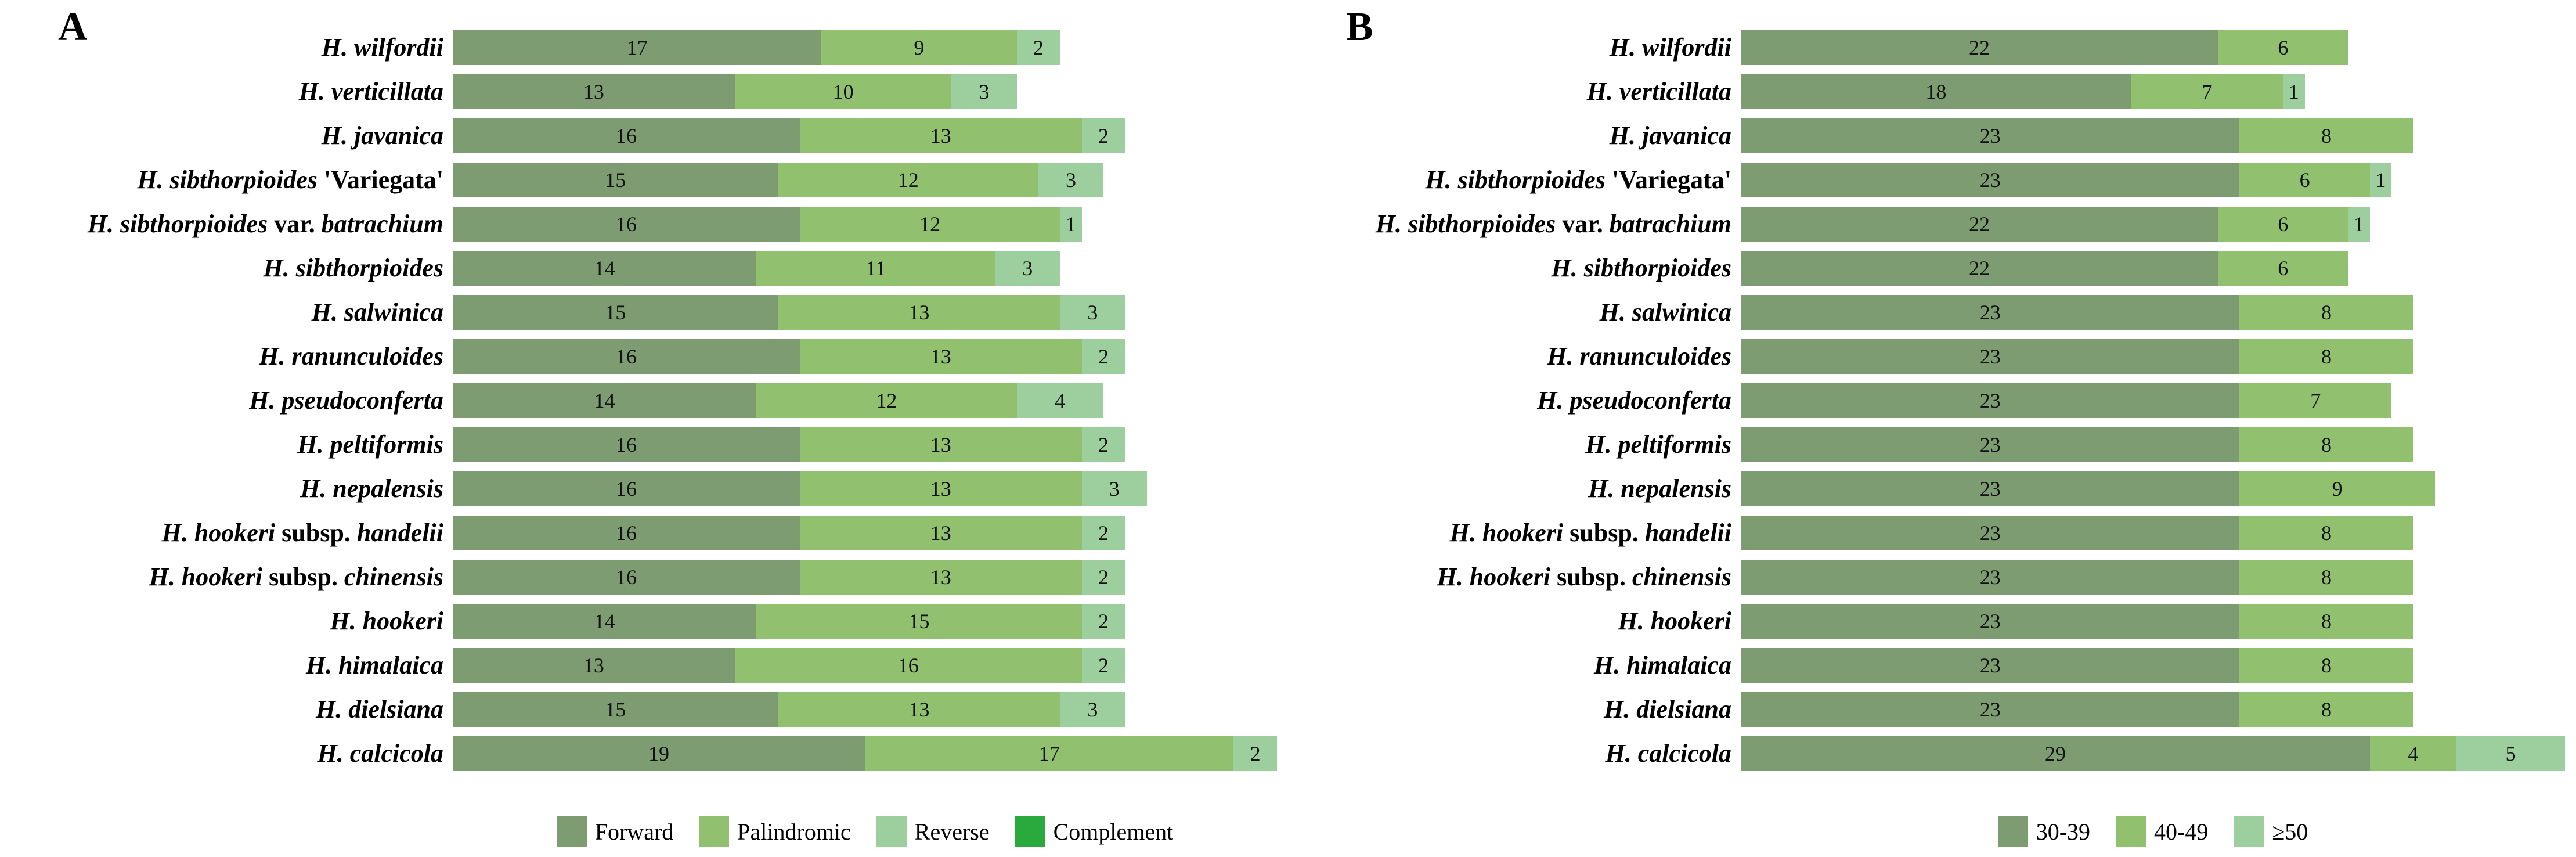 The image size is (2576, 857). Describe the element at coordinates (794, 831) in the screenshot. I see `legend-label: Palindromic` at that location.